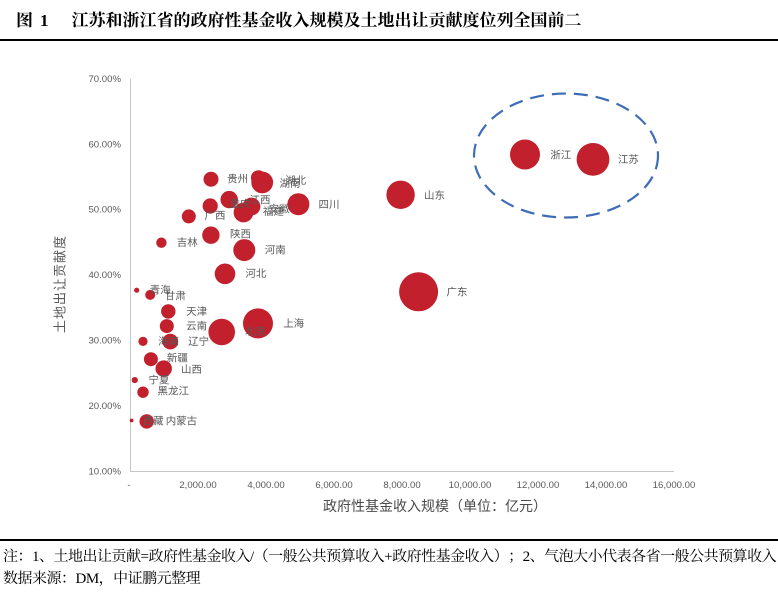 The image size is (778, 596). Describe the element at coordinates (177, 358) in the screenshot. I see `svg-text: 新疆` at that location.